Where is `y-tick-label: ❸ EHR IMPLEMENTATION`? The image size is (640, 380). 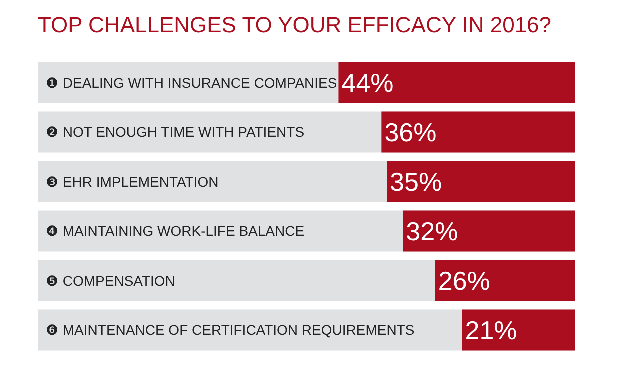
y-tick-label: ❸ EHR IMPLEMENTATION is located at coordinates (132, 182).